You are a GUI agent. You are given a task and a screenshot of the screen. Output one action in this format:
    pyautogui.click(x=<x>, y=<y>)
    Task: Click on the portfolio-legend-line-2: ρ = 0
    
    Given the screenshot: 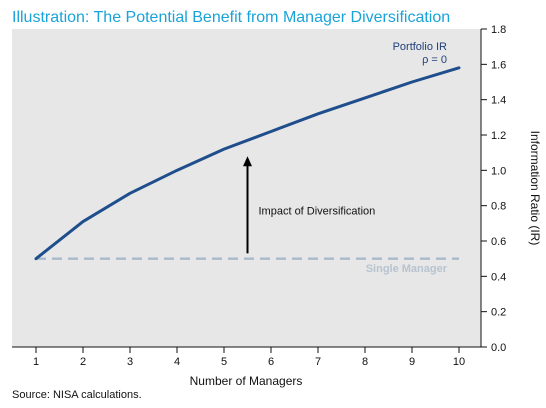 What is the action you would take?
    pyautogui.click(x=434, y=60)
    